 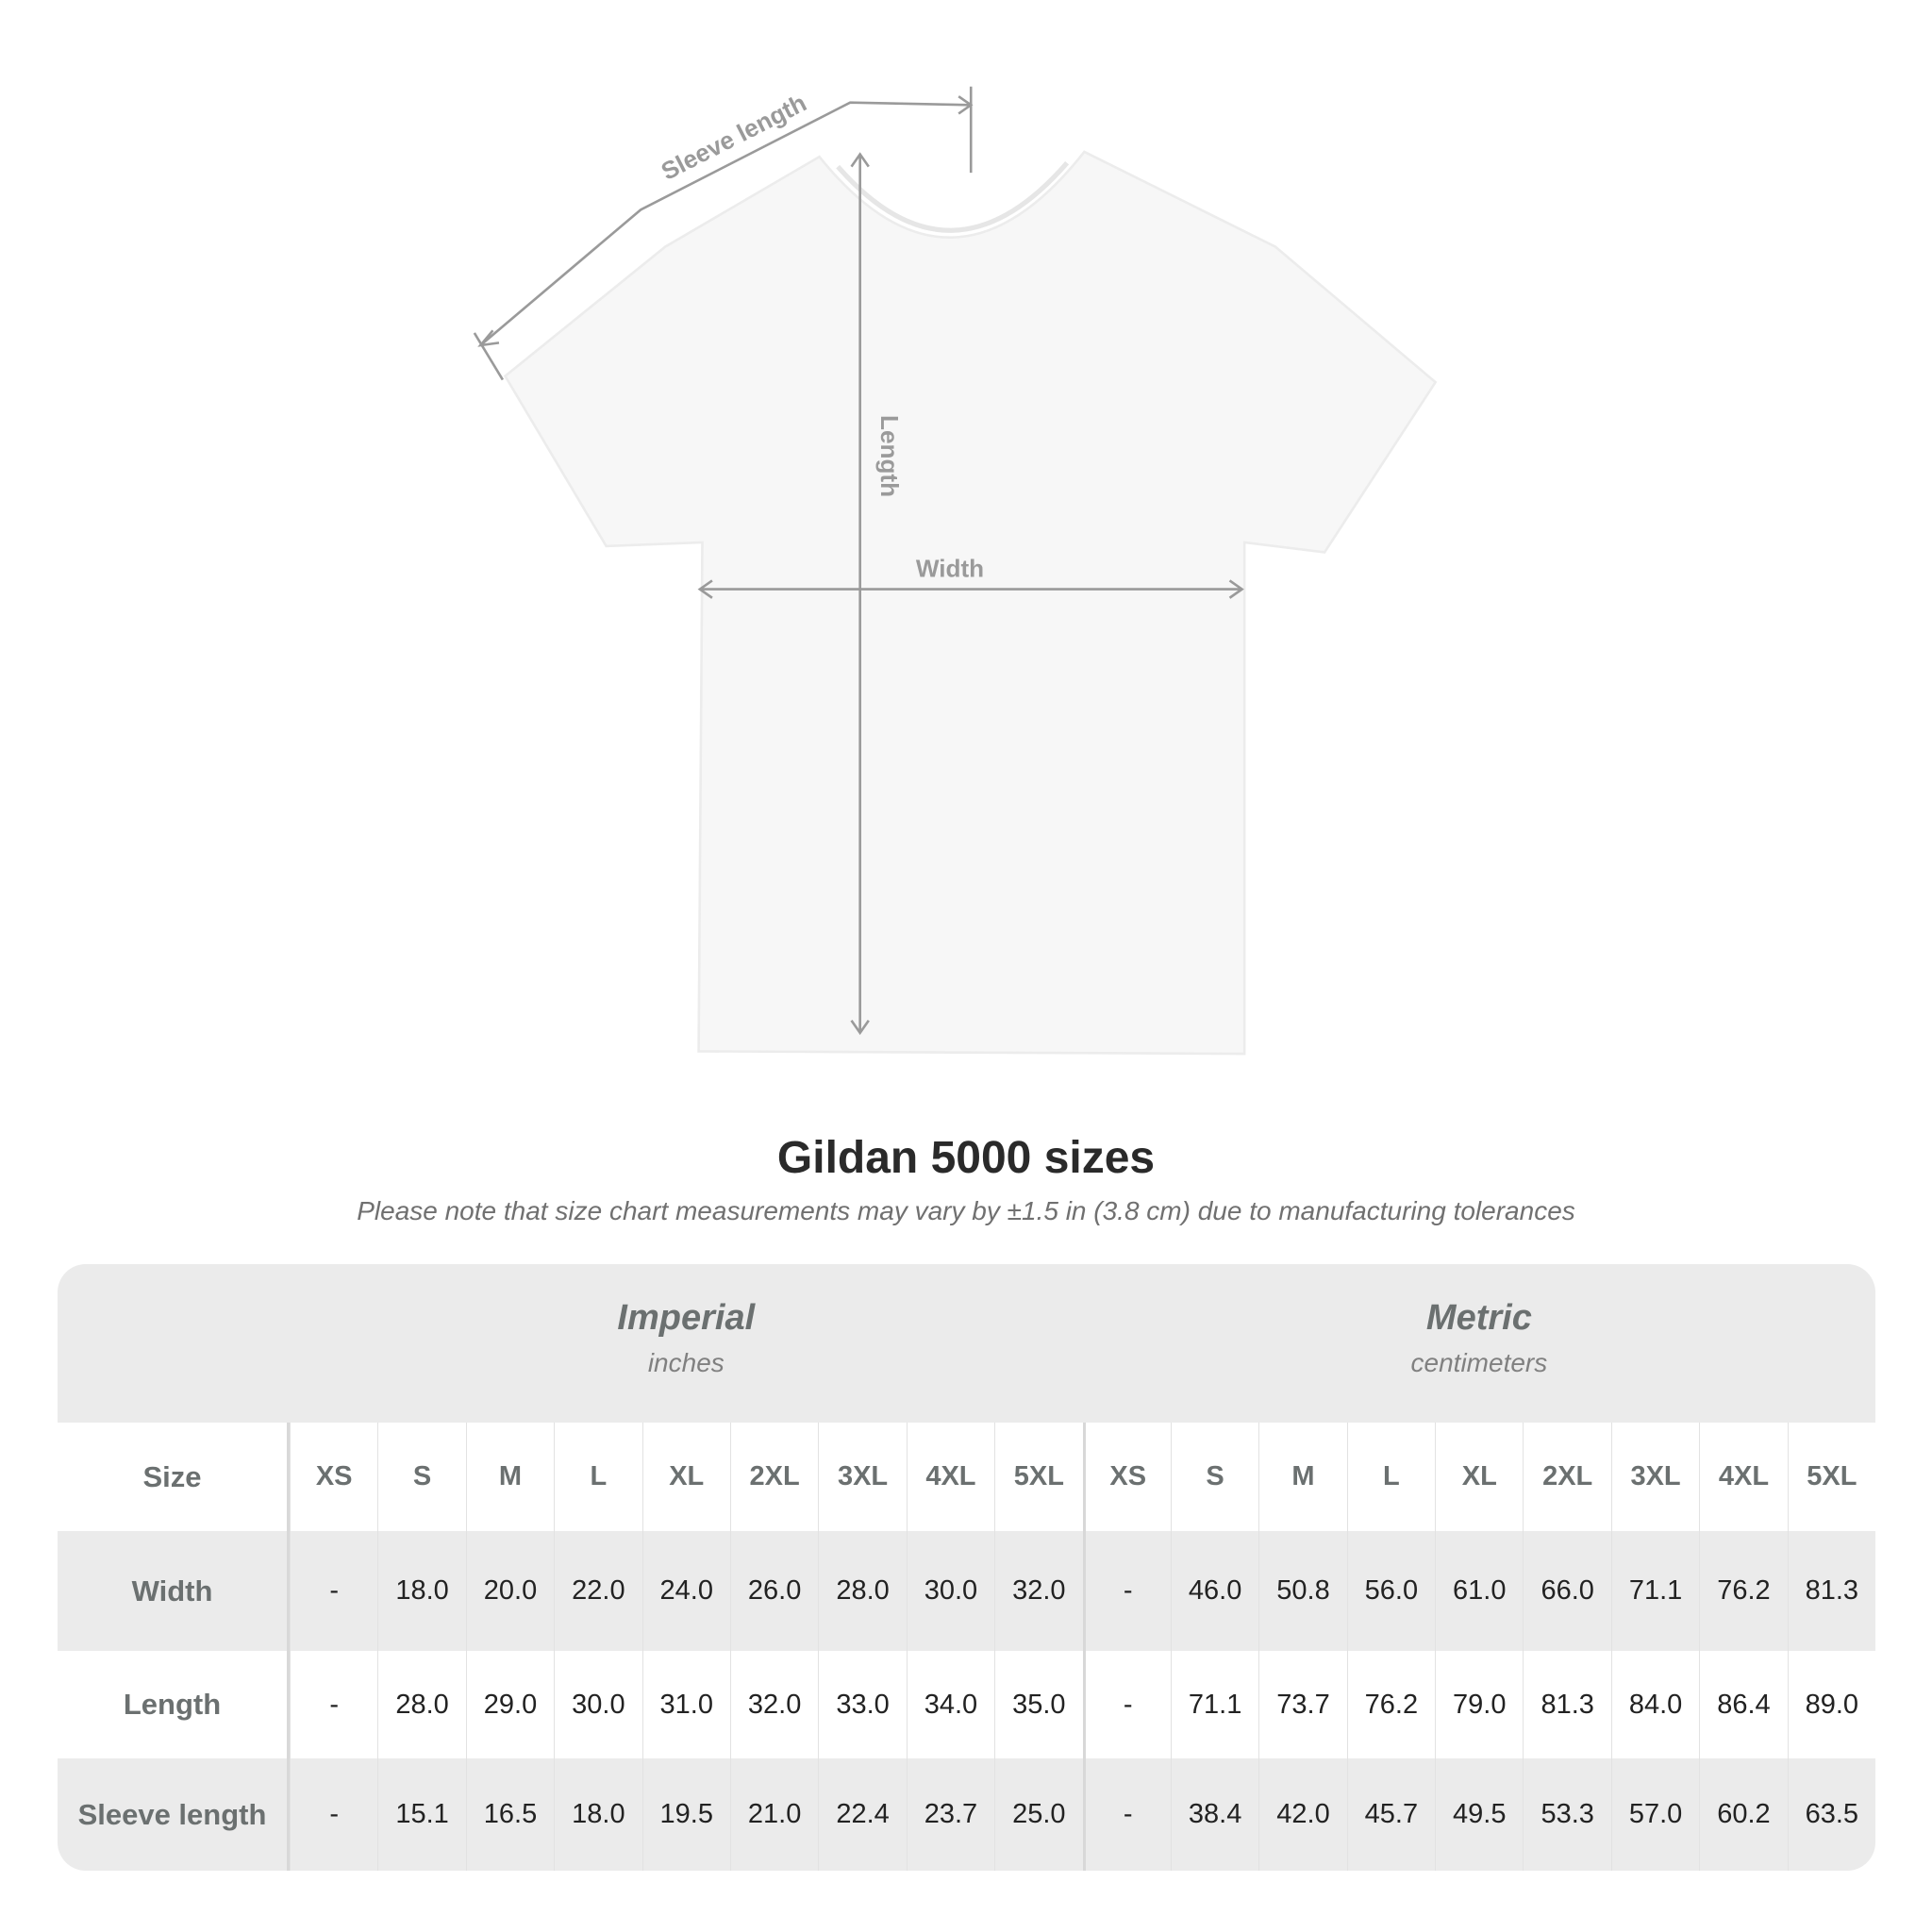 I want to click on metric-size-header: 4XL, so click(x=1743, y=1477).